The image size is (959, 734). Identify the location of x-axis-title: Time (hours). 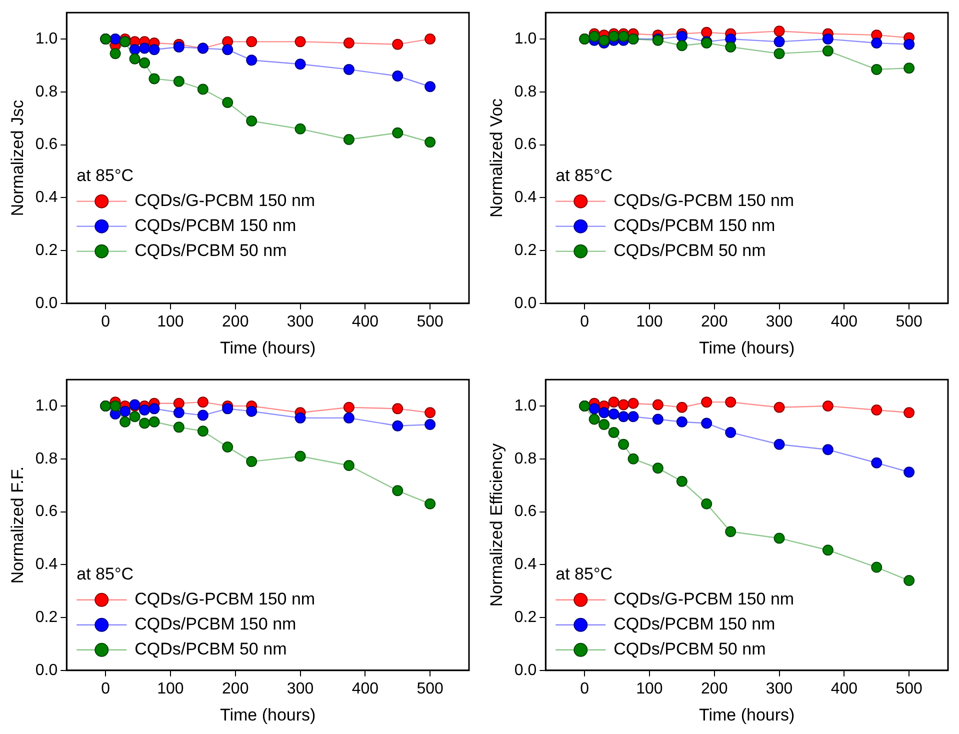
(746, 348).